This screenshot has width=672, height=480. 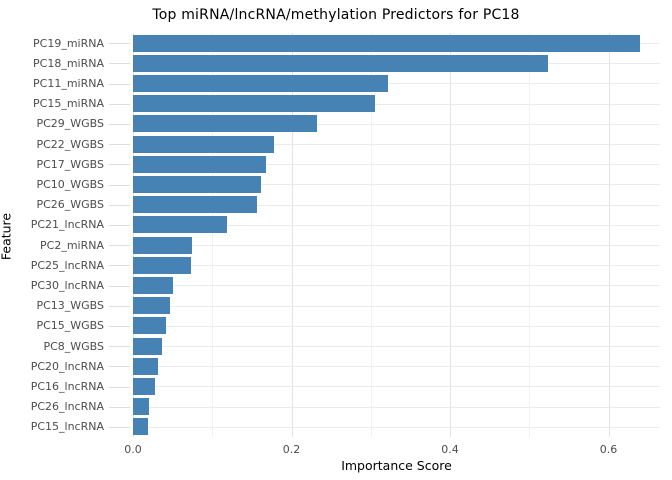 I want to click on bar-PC15_lncRNA, so click(x=141, y=427).